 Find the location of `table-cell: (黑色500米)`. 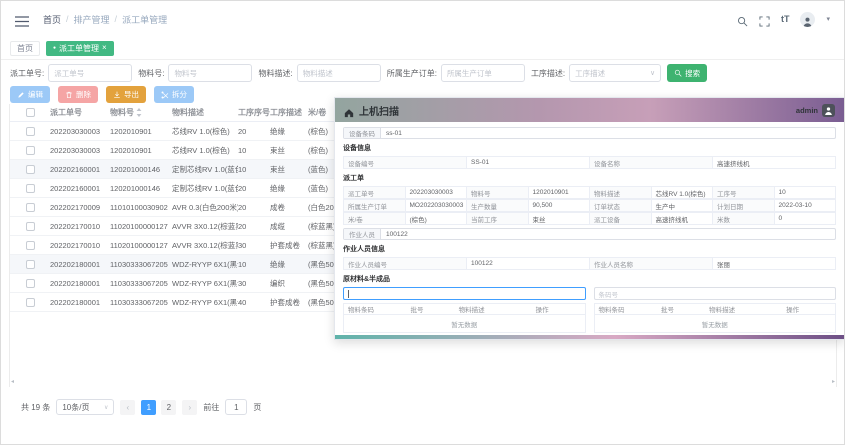

table-cell: (黑色500米) is located at coordinates (328, 283).